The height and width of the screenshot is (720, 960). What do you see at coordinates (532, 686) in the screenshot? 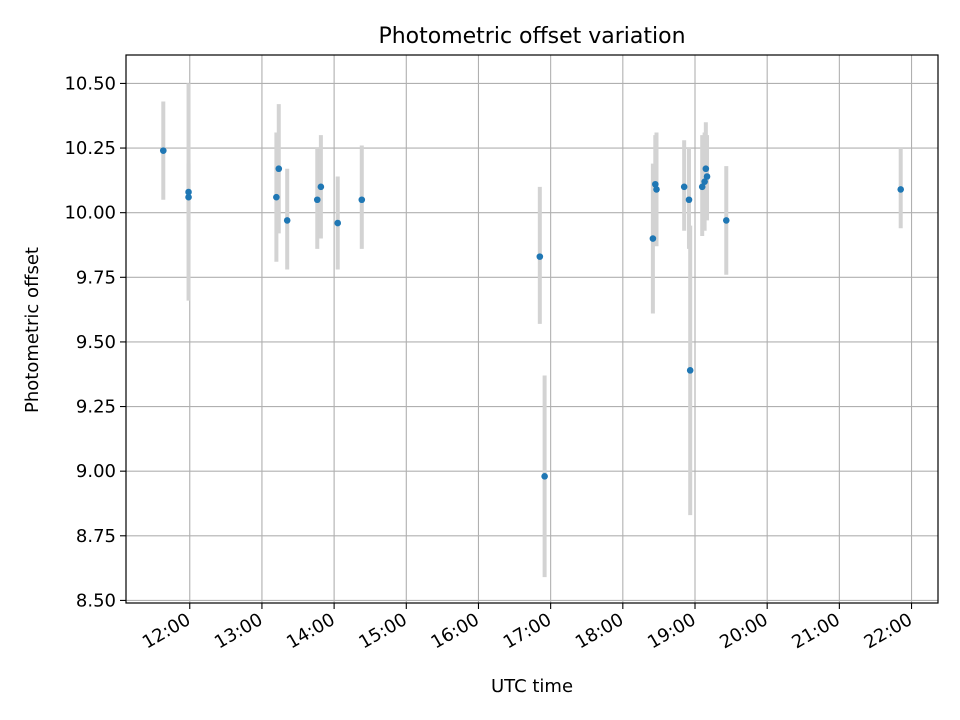
I see `x-axis-label: UTC time` at bounding box center [532, 686].